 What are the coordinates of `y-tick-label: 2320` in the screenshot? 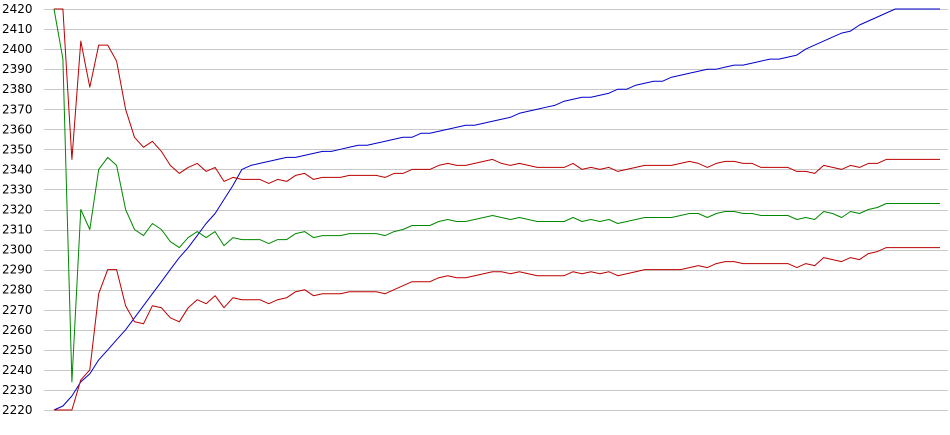 It's located at (17, 210).